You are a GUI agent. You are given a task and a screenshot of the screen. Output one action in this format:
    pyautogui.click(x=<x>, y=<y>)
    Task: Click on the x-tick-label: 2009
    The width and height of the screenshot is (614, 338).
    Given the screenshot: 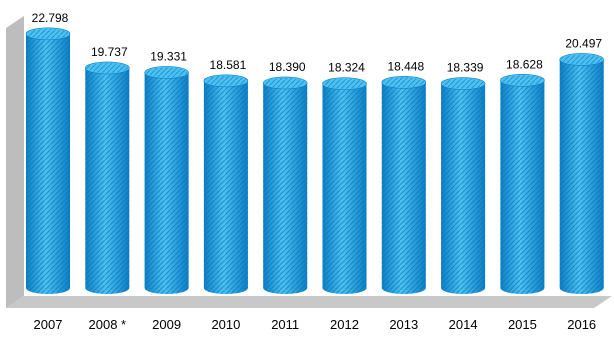 What is the action you would take?
    pyautogui.click(x=166, y=324)
    